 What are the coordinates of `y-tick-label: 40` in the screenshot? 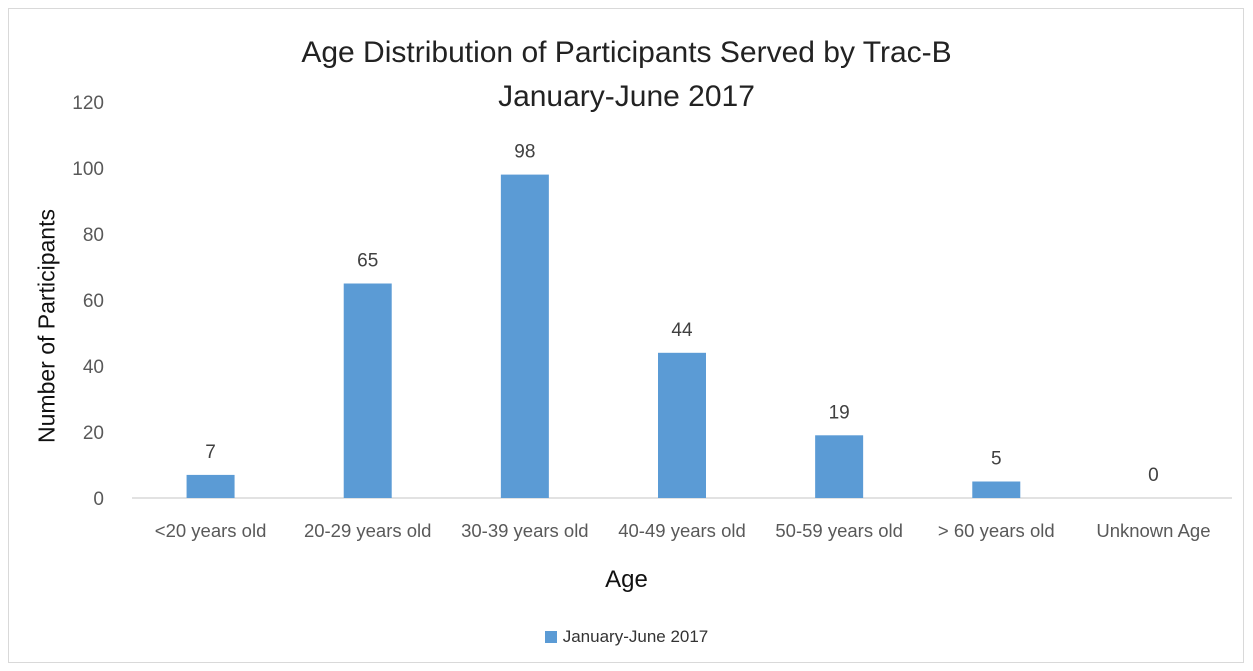 It's located at (93, 367).